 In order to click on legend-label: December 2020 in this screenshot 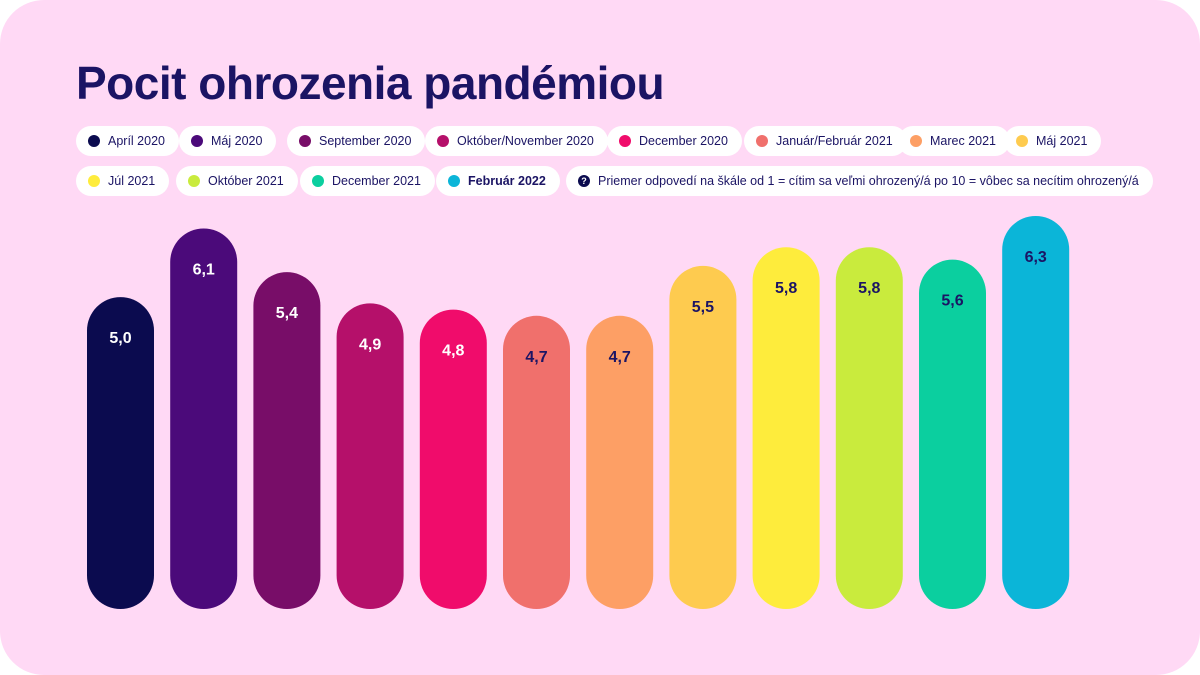, I will do `click(683, 141)`.